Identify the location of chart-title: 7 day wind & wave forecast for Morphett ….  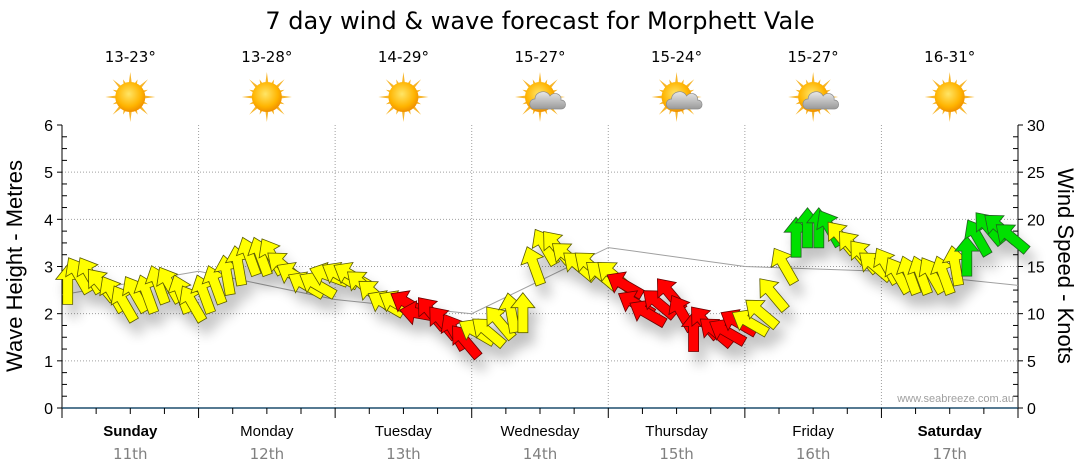
(539, 21).